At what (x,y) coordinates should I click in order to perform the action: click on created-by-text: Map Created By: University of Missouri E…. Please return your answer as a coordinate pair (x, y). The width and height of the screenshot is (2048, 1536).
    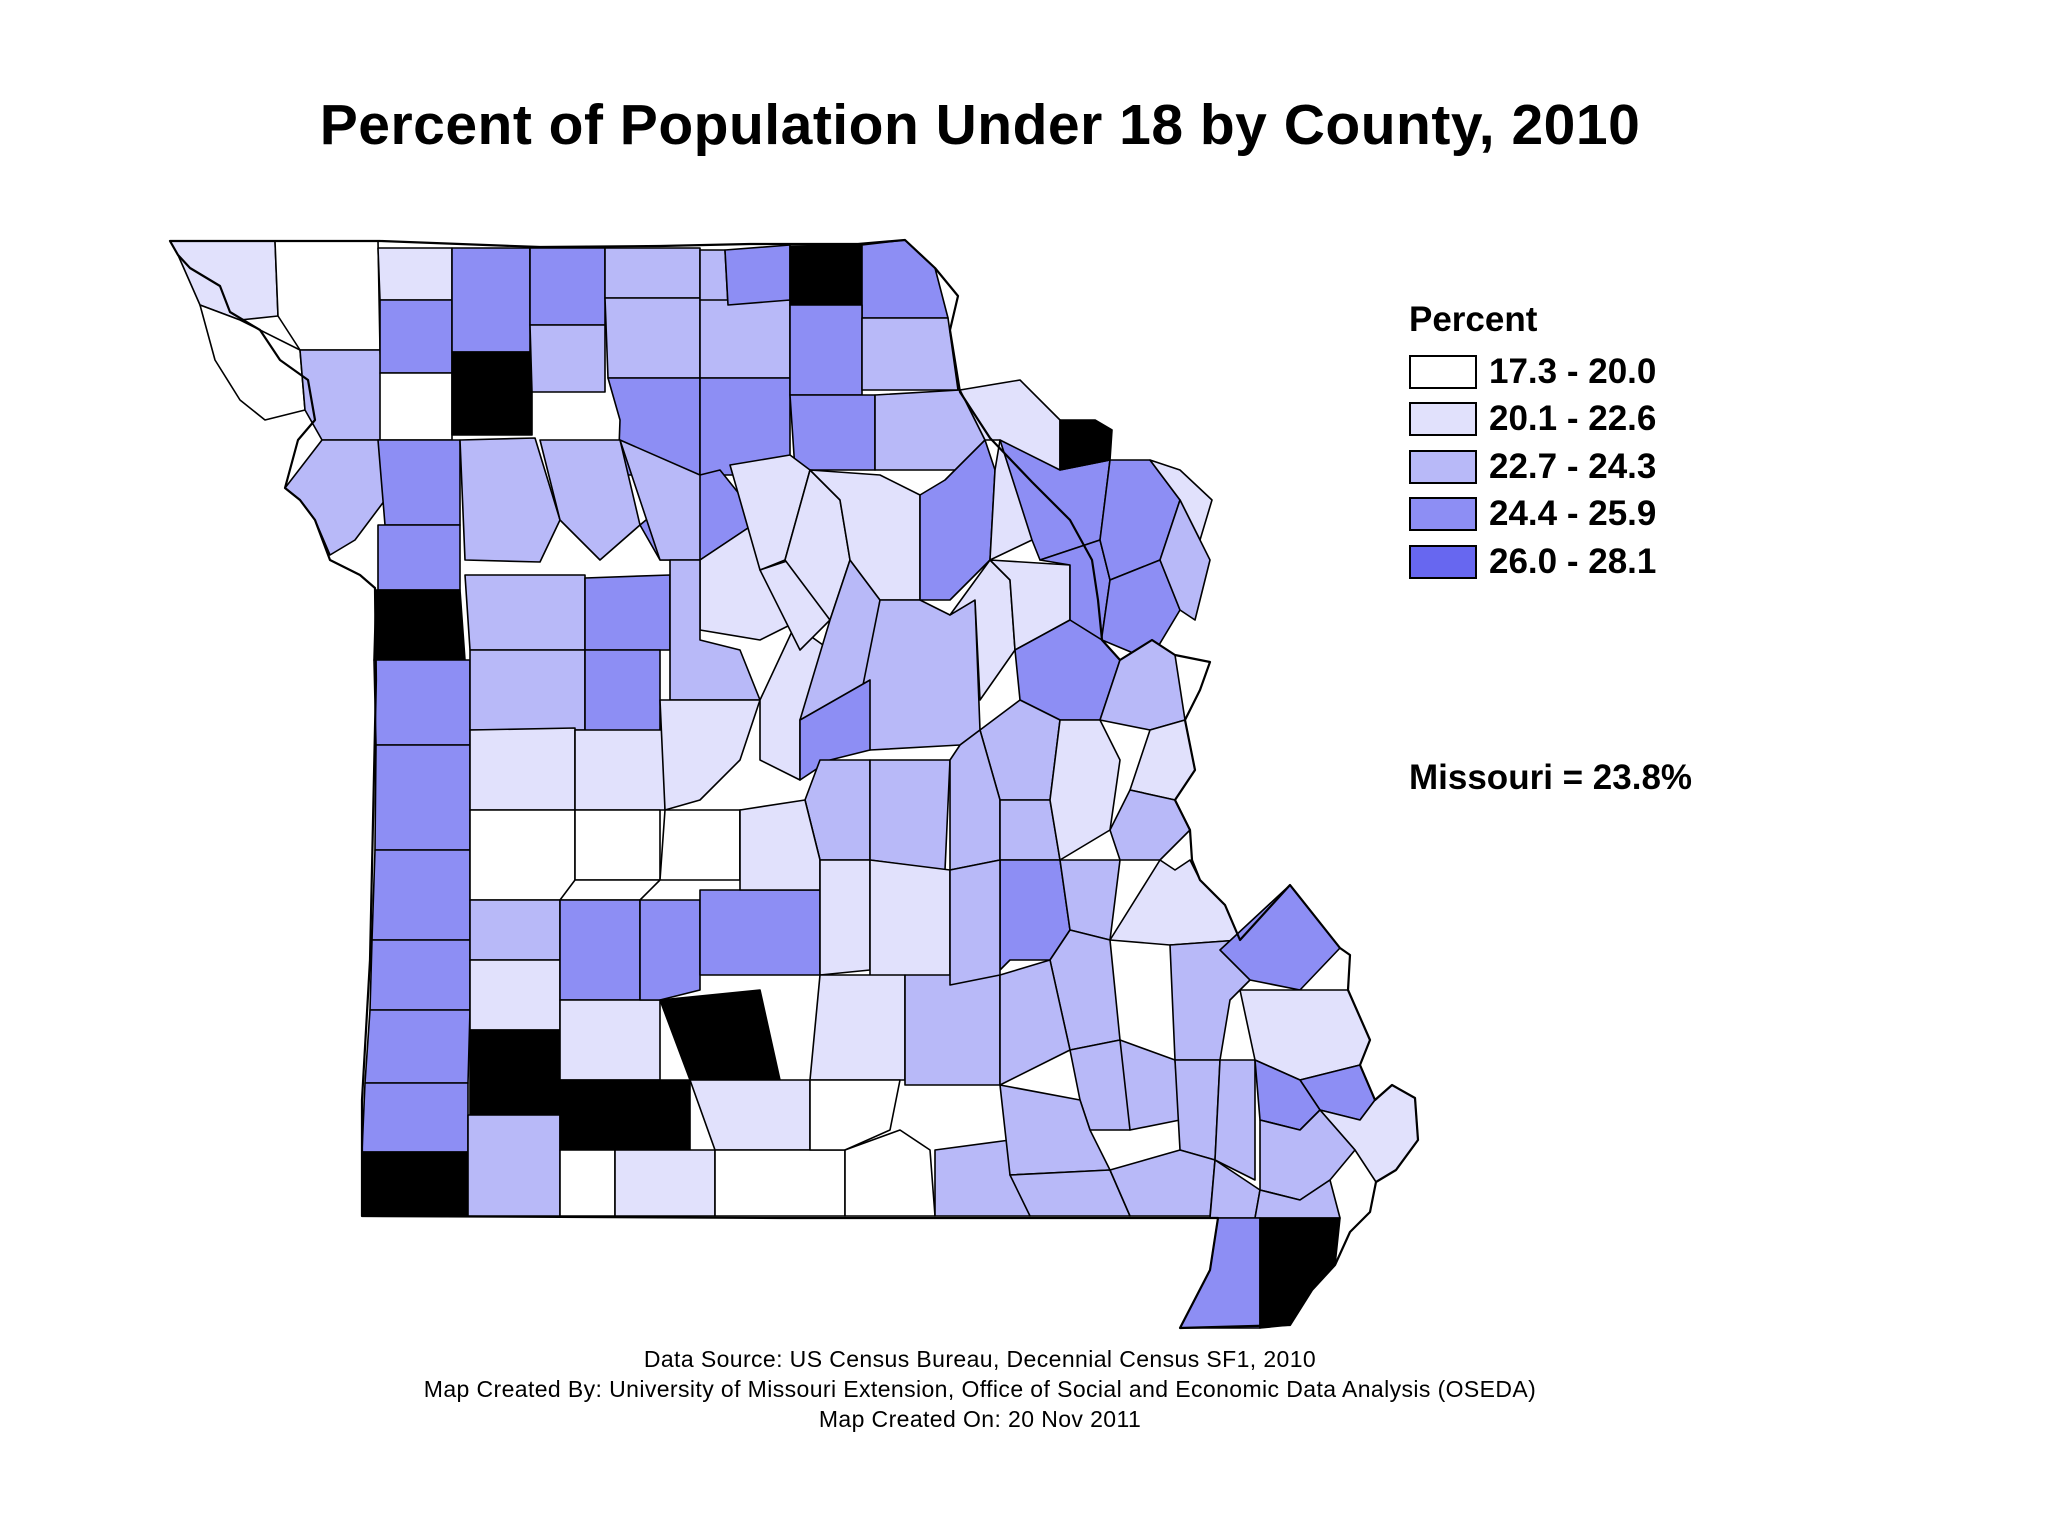
    Looking at the image, I should click on (980, 1389).